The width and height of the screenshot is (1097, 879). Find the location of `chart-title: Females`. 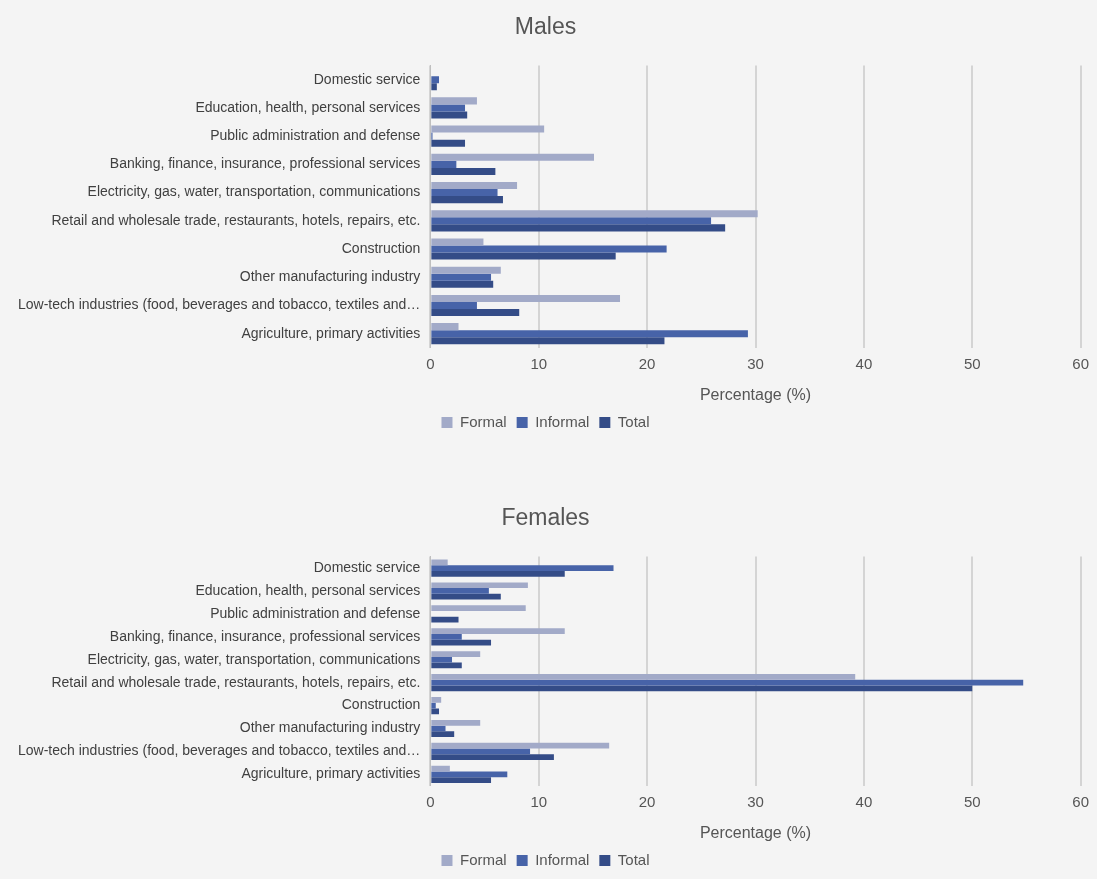

chart-title: Females is located at coordinates (545, 517).